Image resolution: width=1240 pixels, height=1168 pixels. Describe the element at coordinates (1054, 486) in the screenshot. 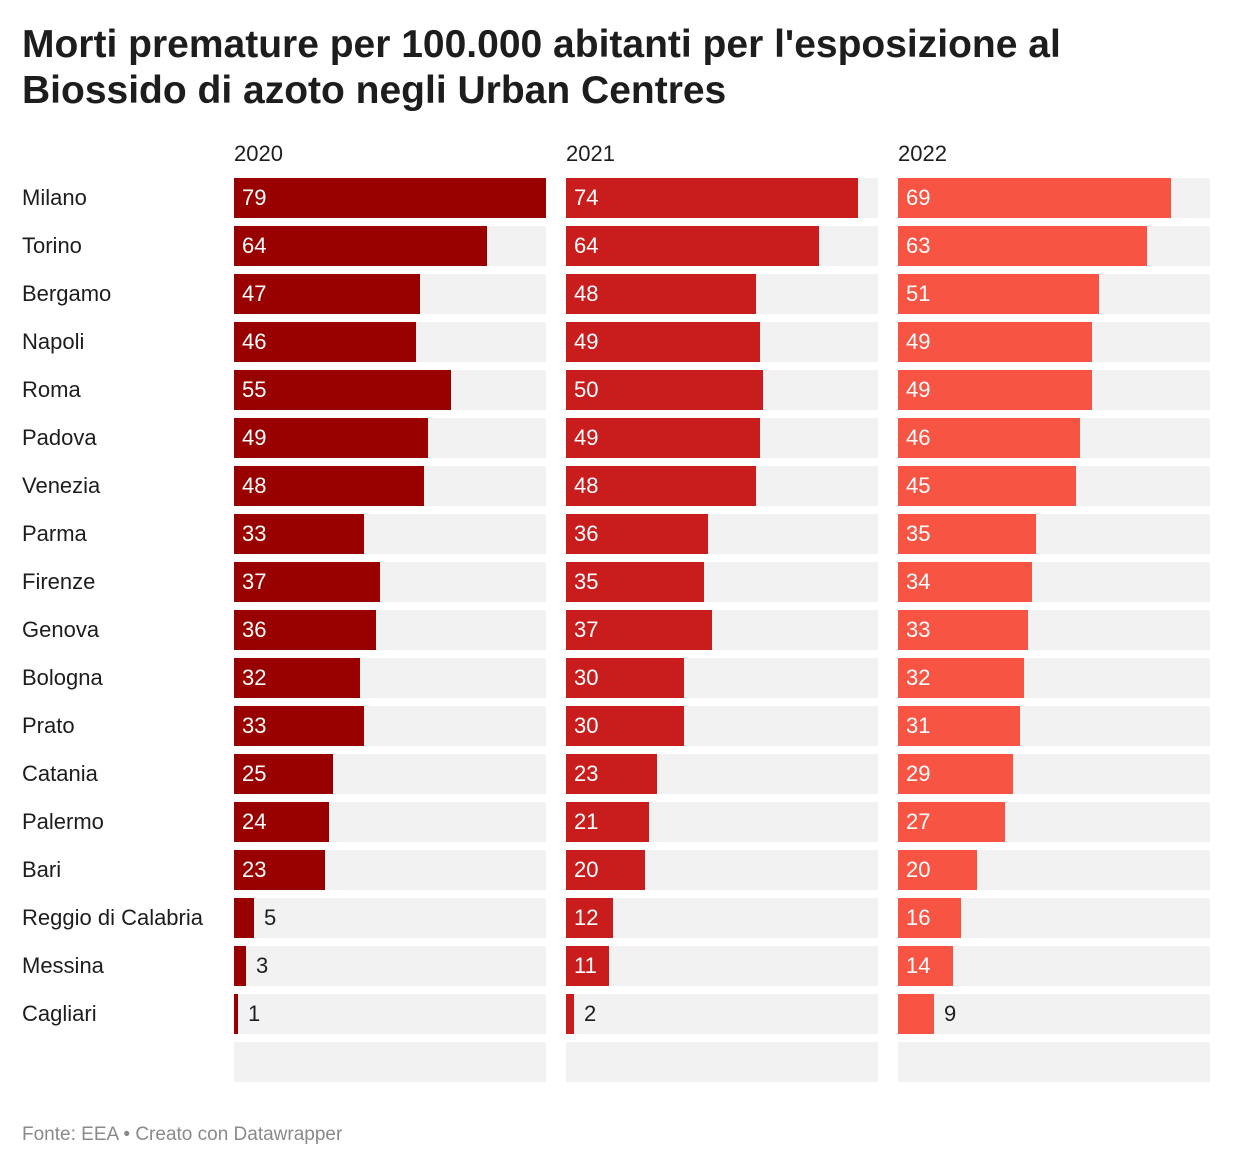

I see `bar-track-2022-venezia: 45` at that location.